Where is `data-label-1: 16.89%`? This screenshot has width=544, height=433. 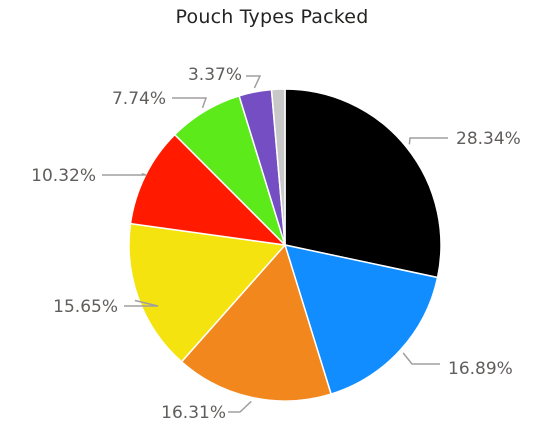 data-label-1: 16.89% is located at coordinates (480, 369).